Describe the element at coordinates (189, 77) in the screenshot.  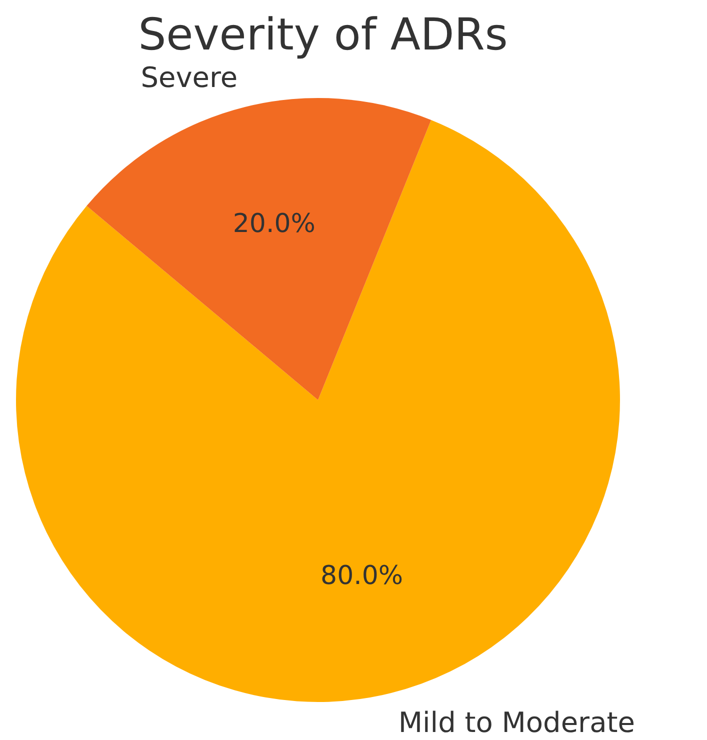
I see `slice-label: Severe` at that location.